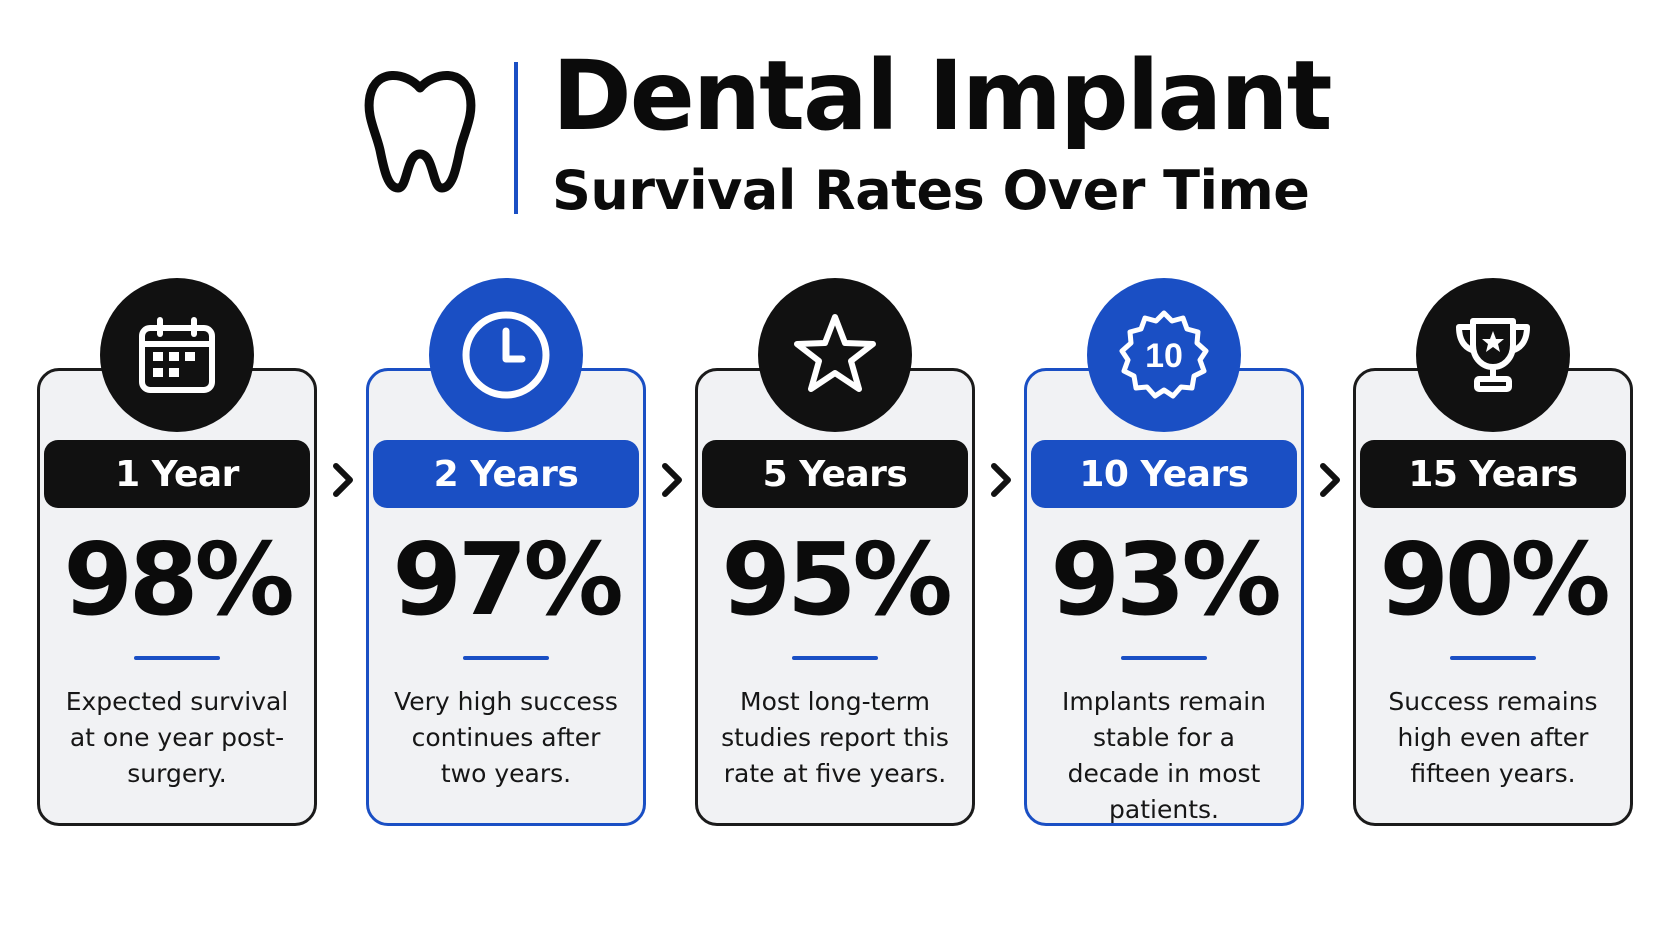 Image resolution: width=1672 pixels, height=941 pixels. I want to click on tooth-icon, so click(420, 132).